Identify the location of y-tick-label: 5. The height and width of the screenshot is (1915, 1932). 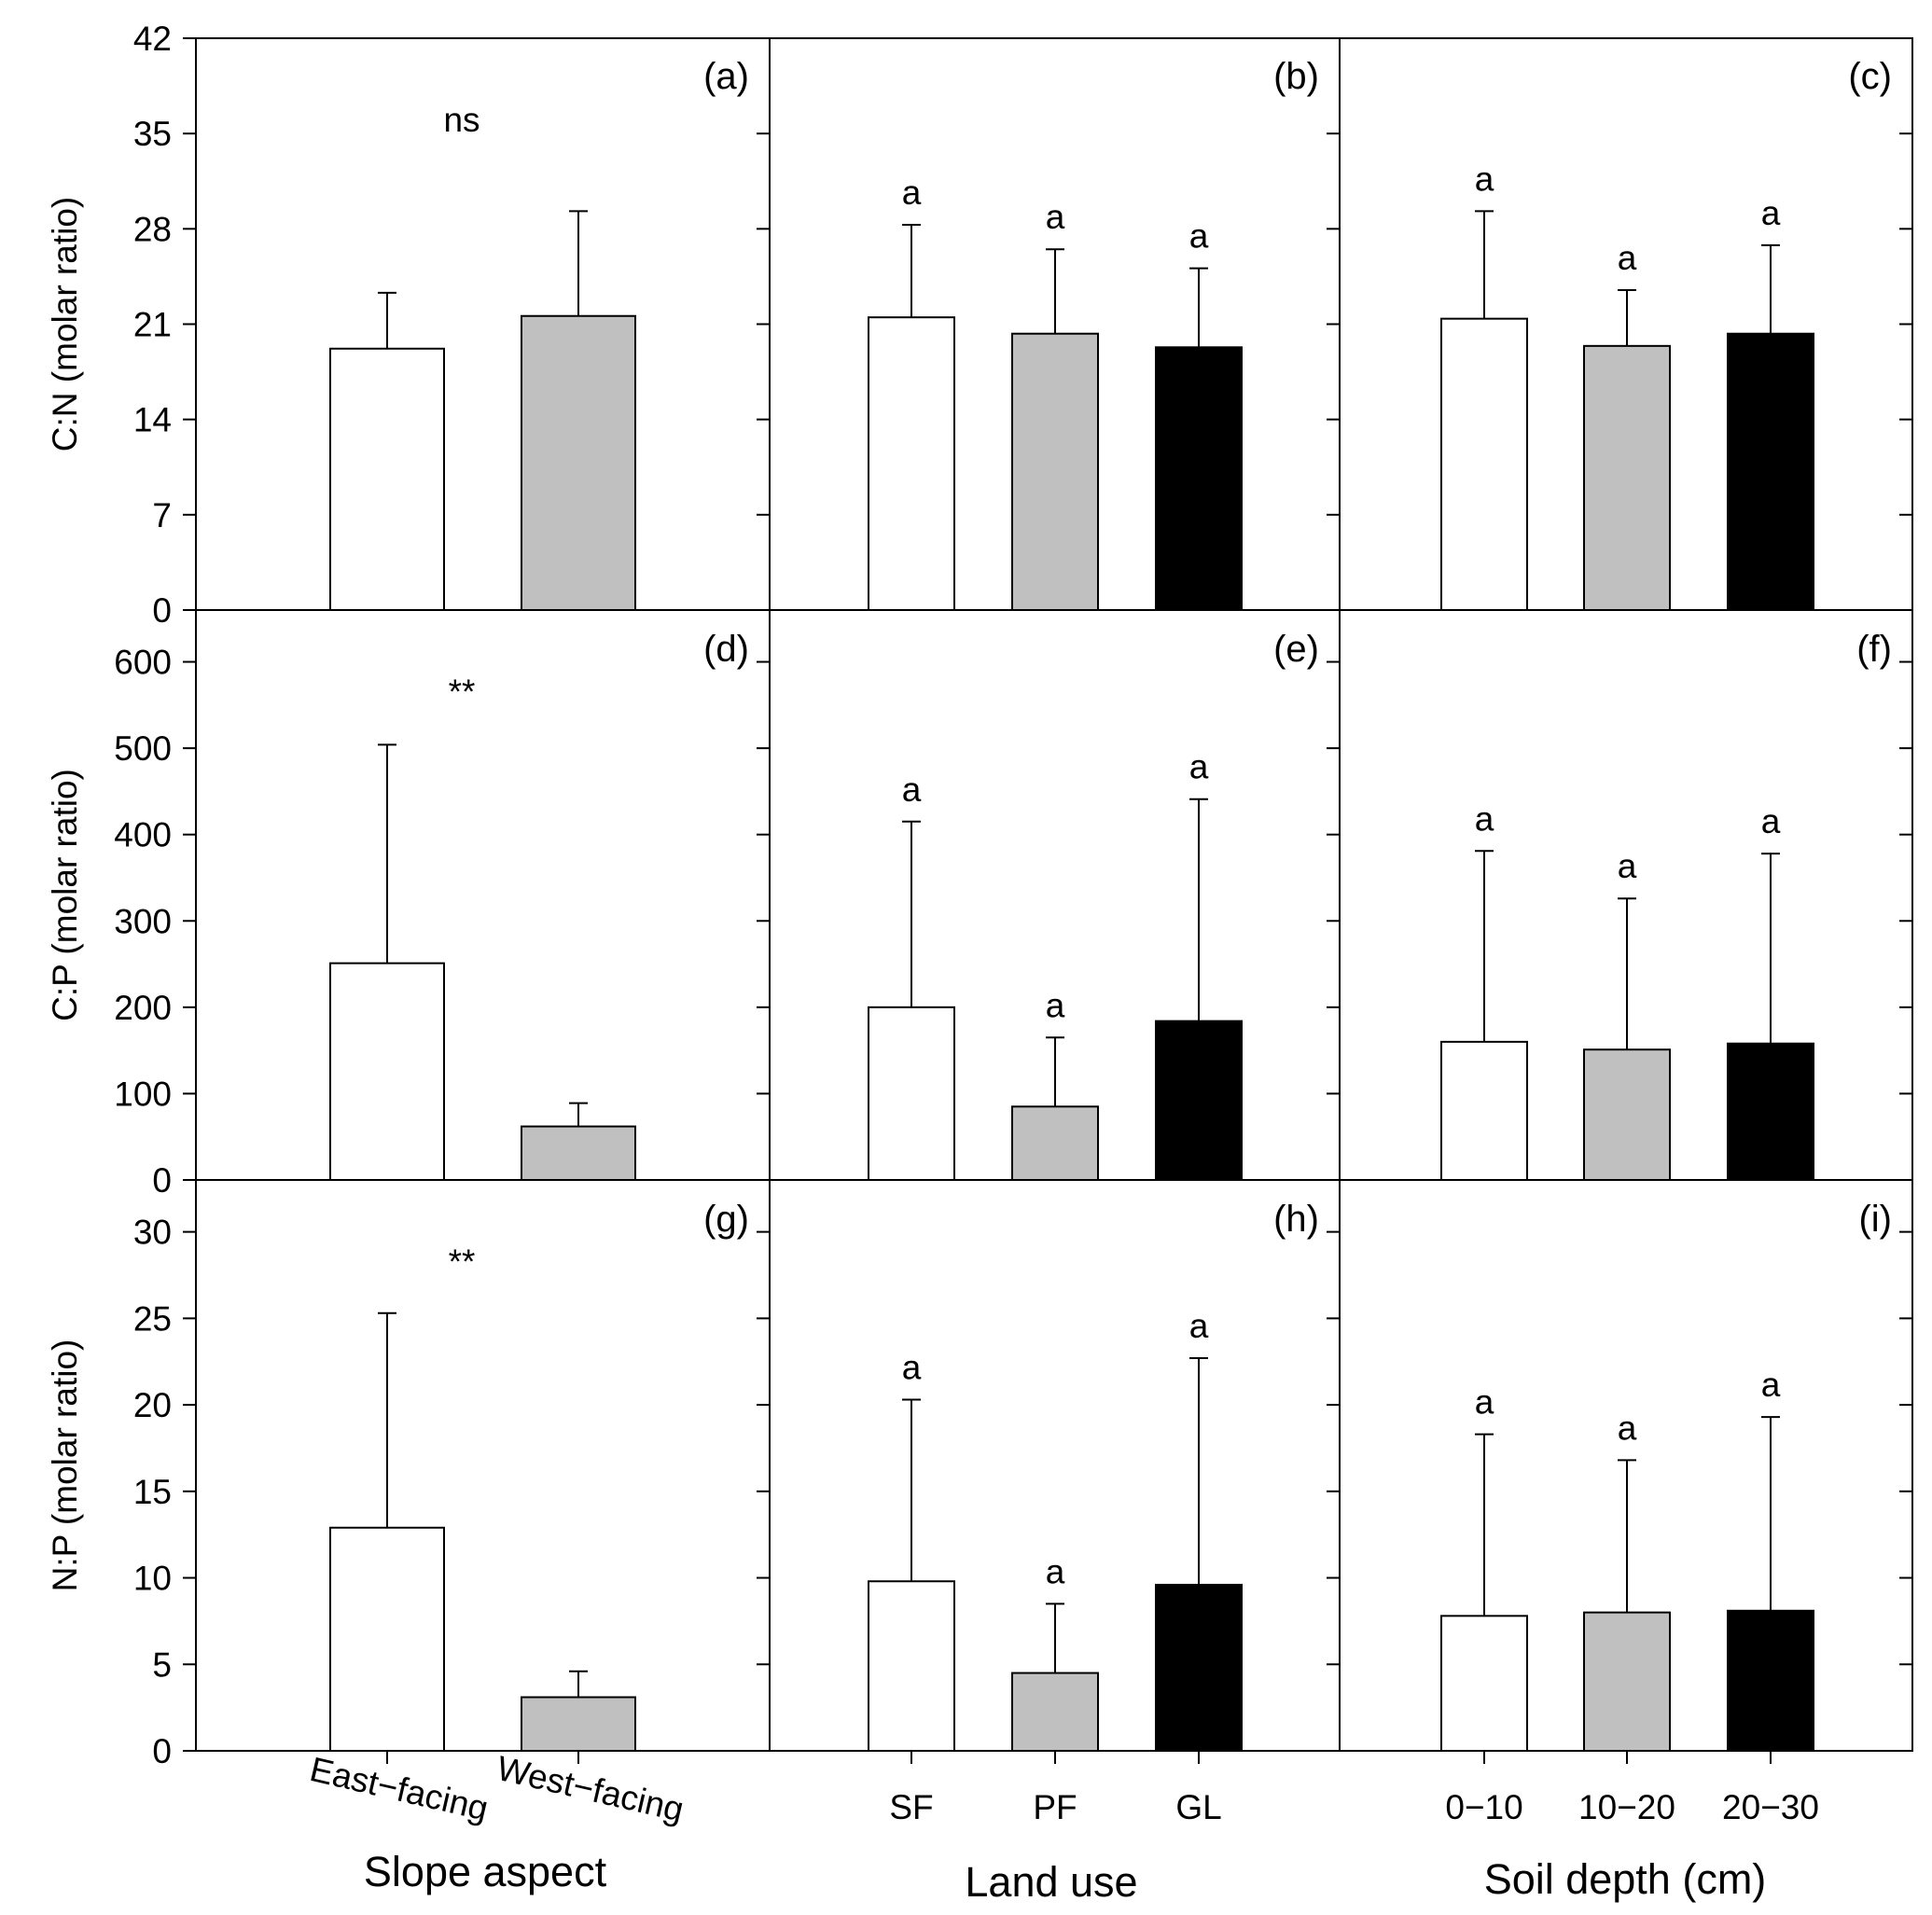
(162, 1665).